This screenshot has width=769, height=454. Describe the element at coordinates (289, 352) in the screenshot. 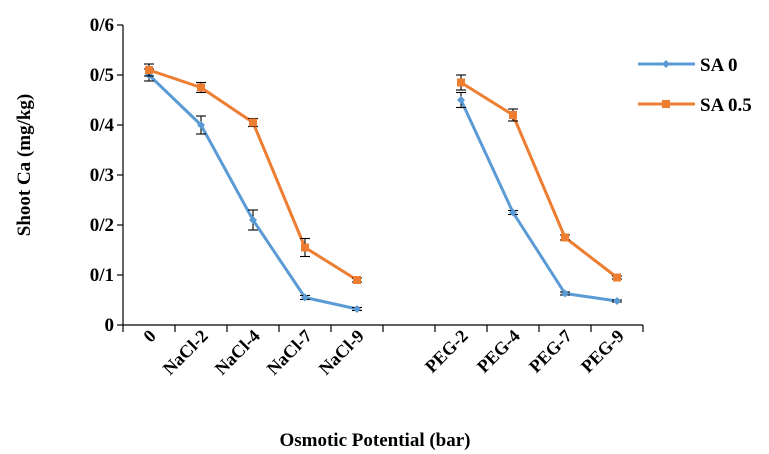

I see `x-tick-label: NaCl-7` at that location.